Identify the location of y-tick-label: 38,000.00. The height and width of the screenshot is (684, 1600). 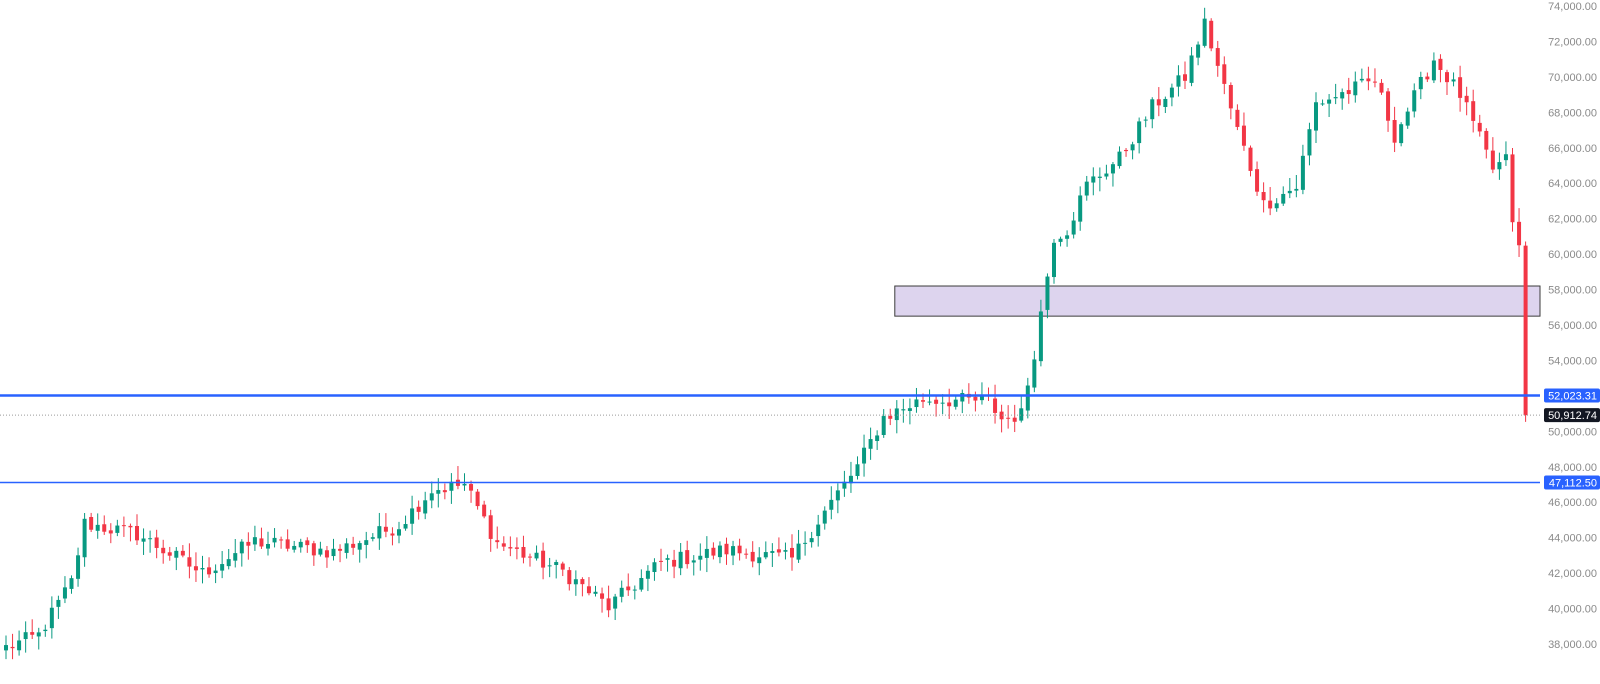
(1572, 645).